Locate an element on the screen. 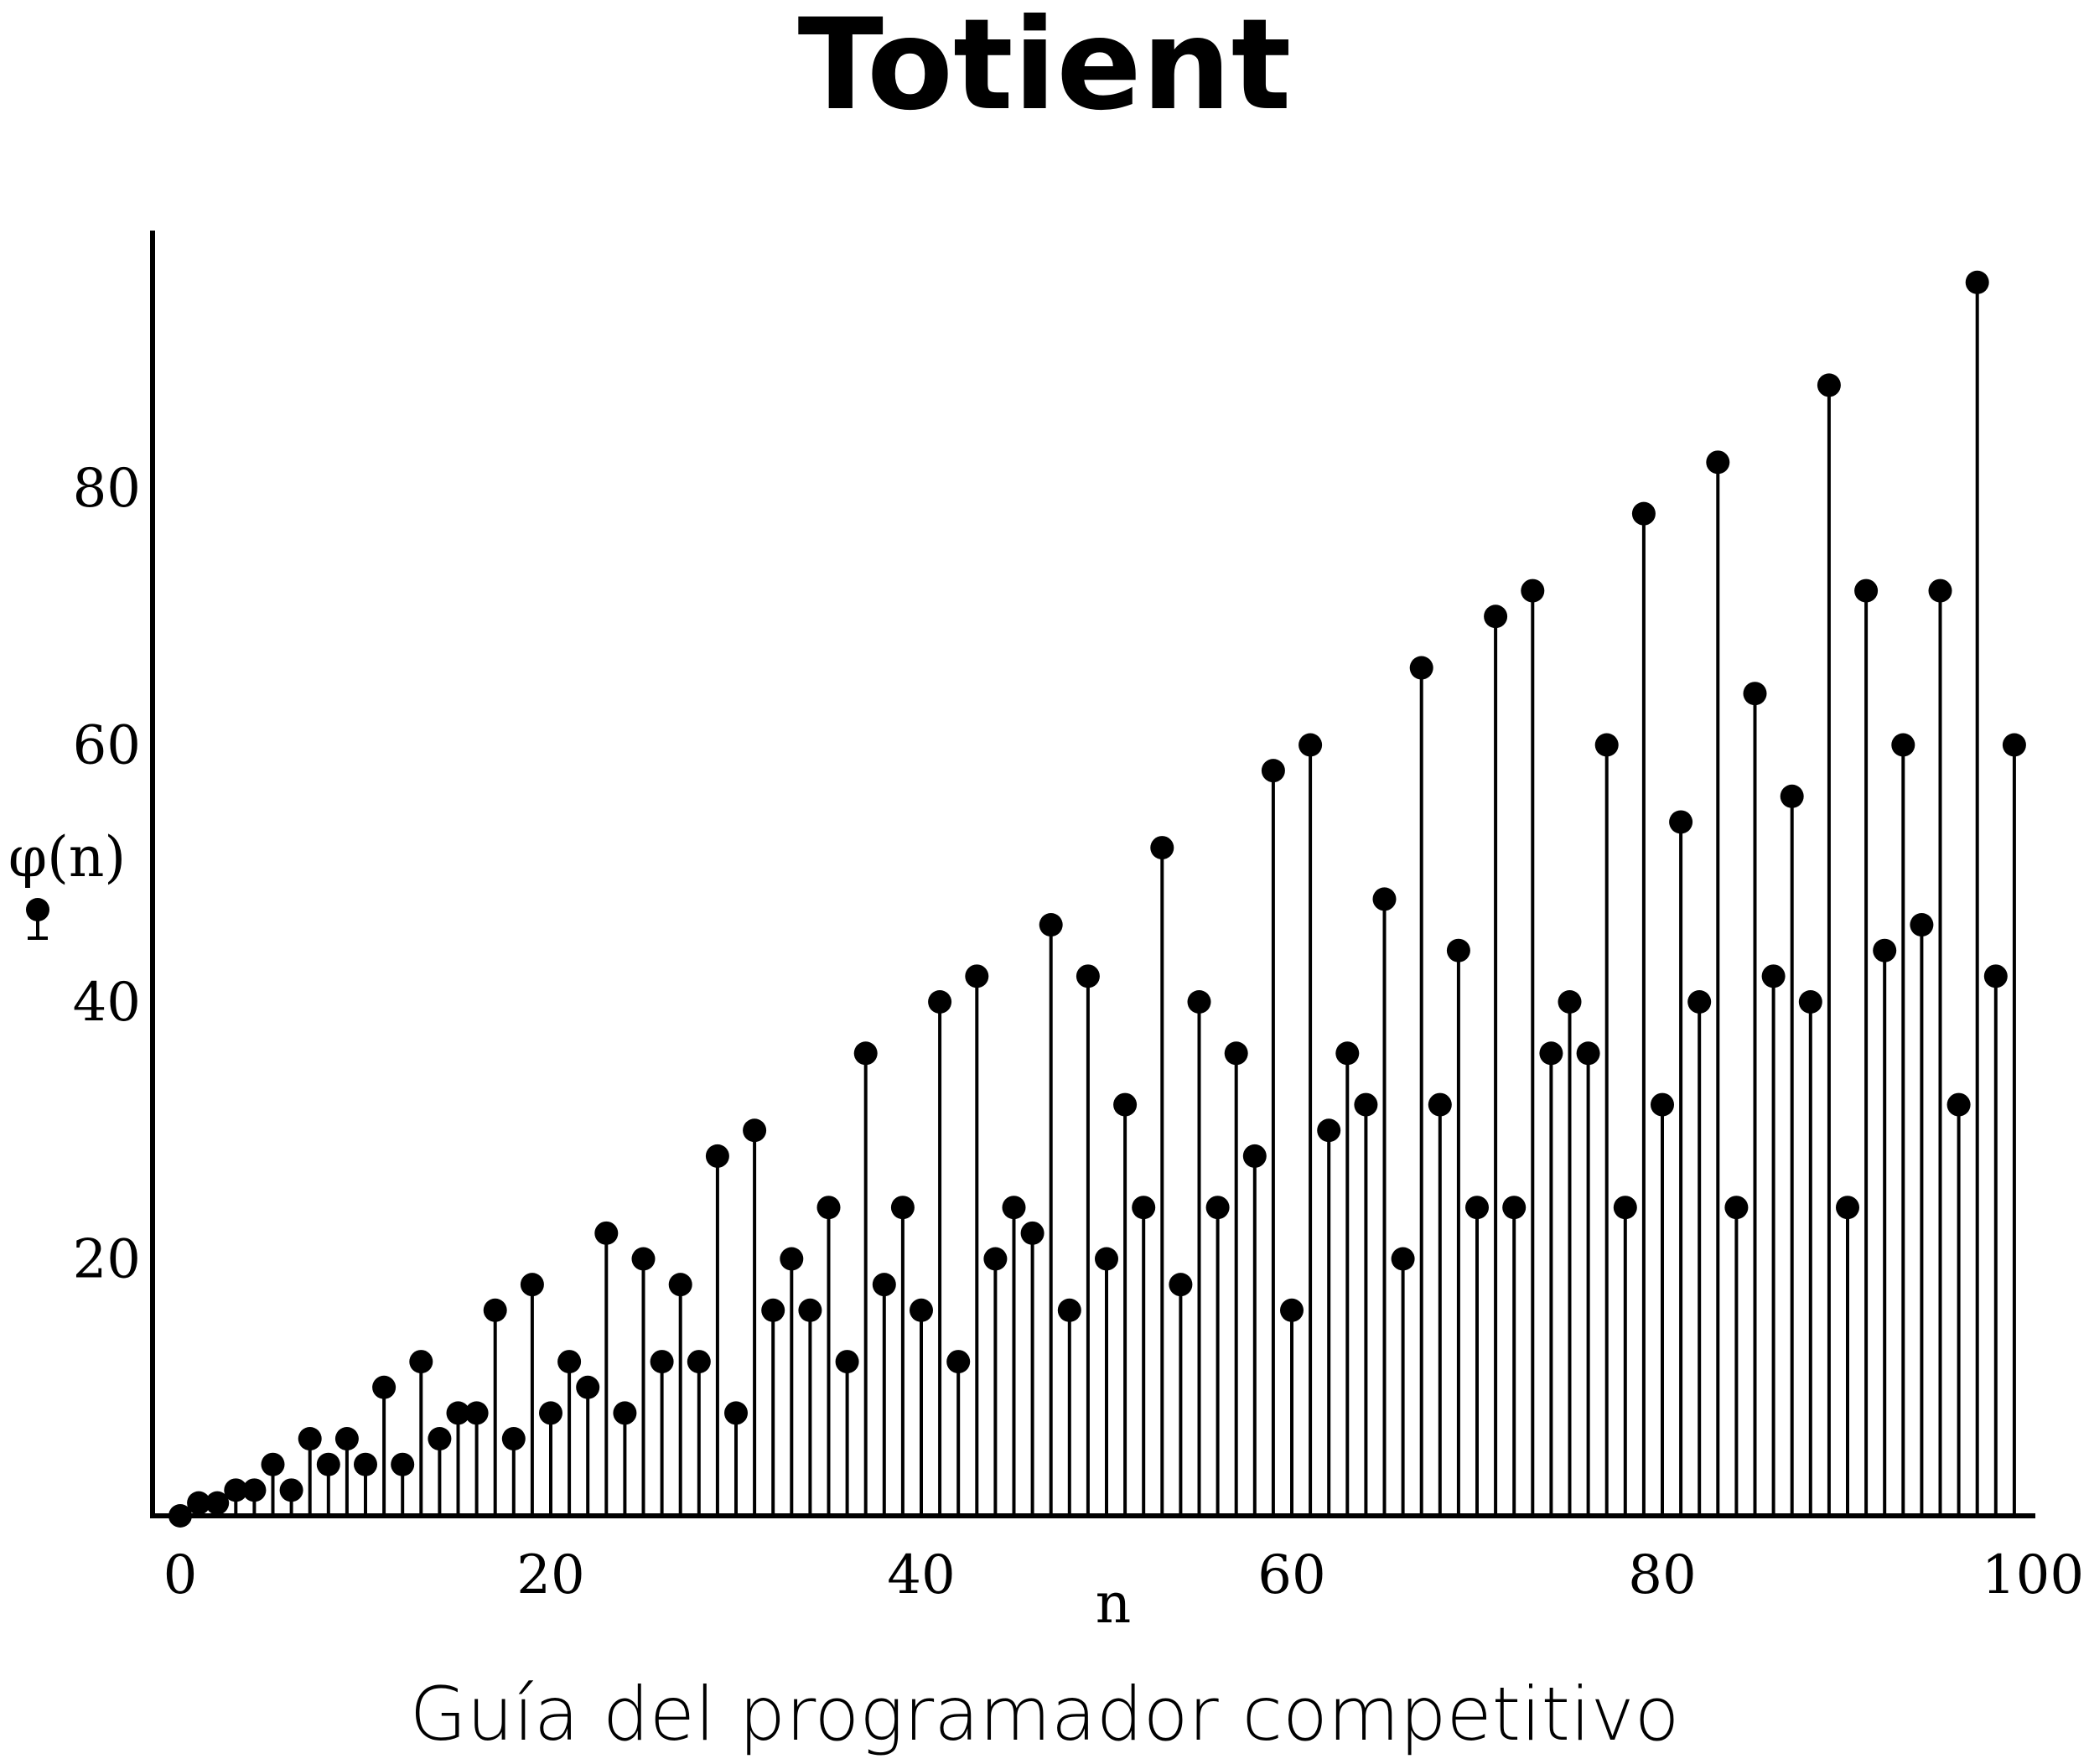 Image resolution: width=2089 pixels, height=1764 pixels. x-tick-label: 60 is located at coordinates (1291, 1575).